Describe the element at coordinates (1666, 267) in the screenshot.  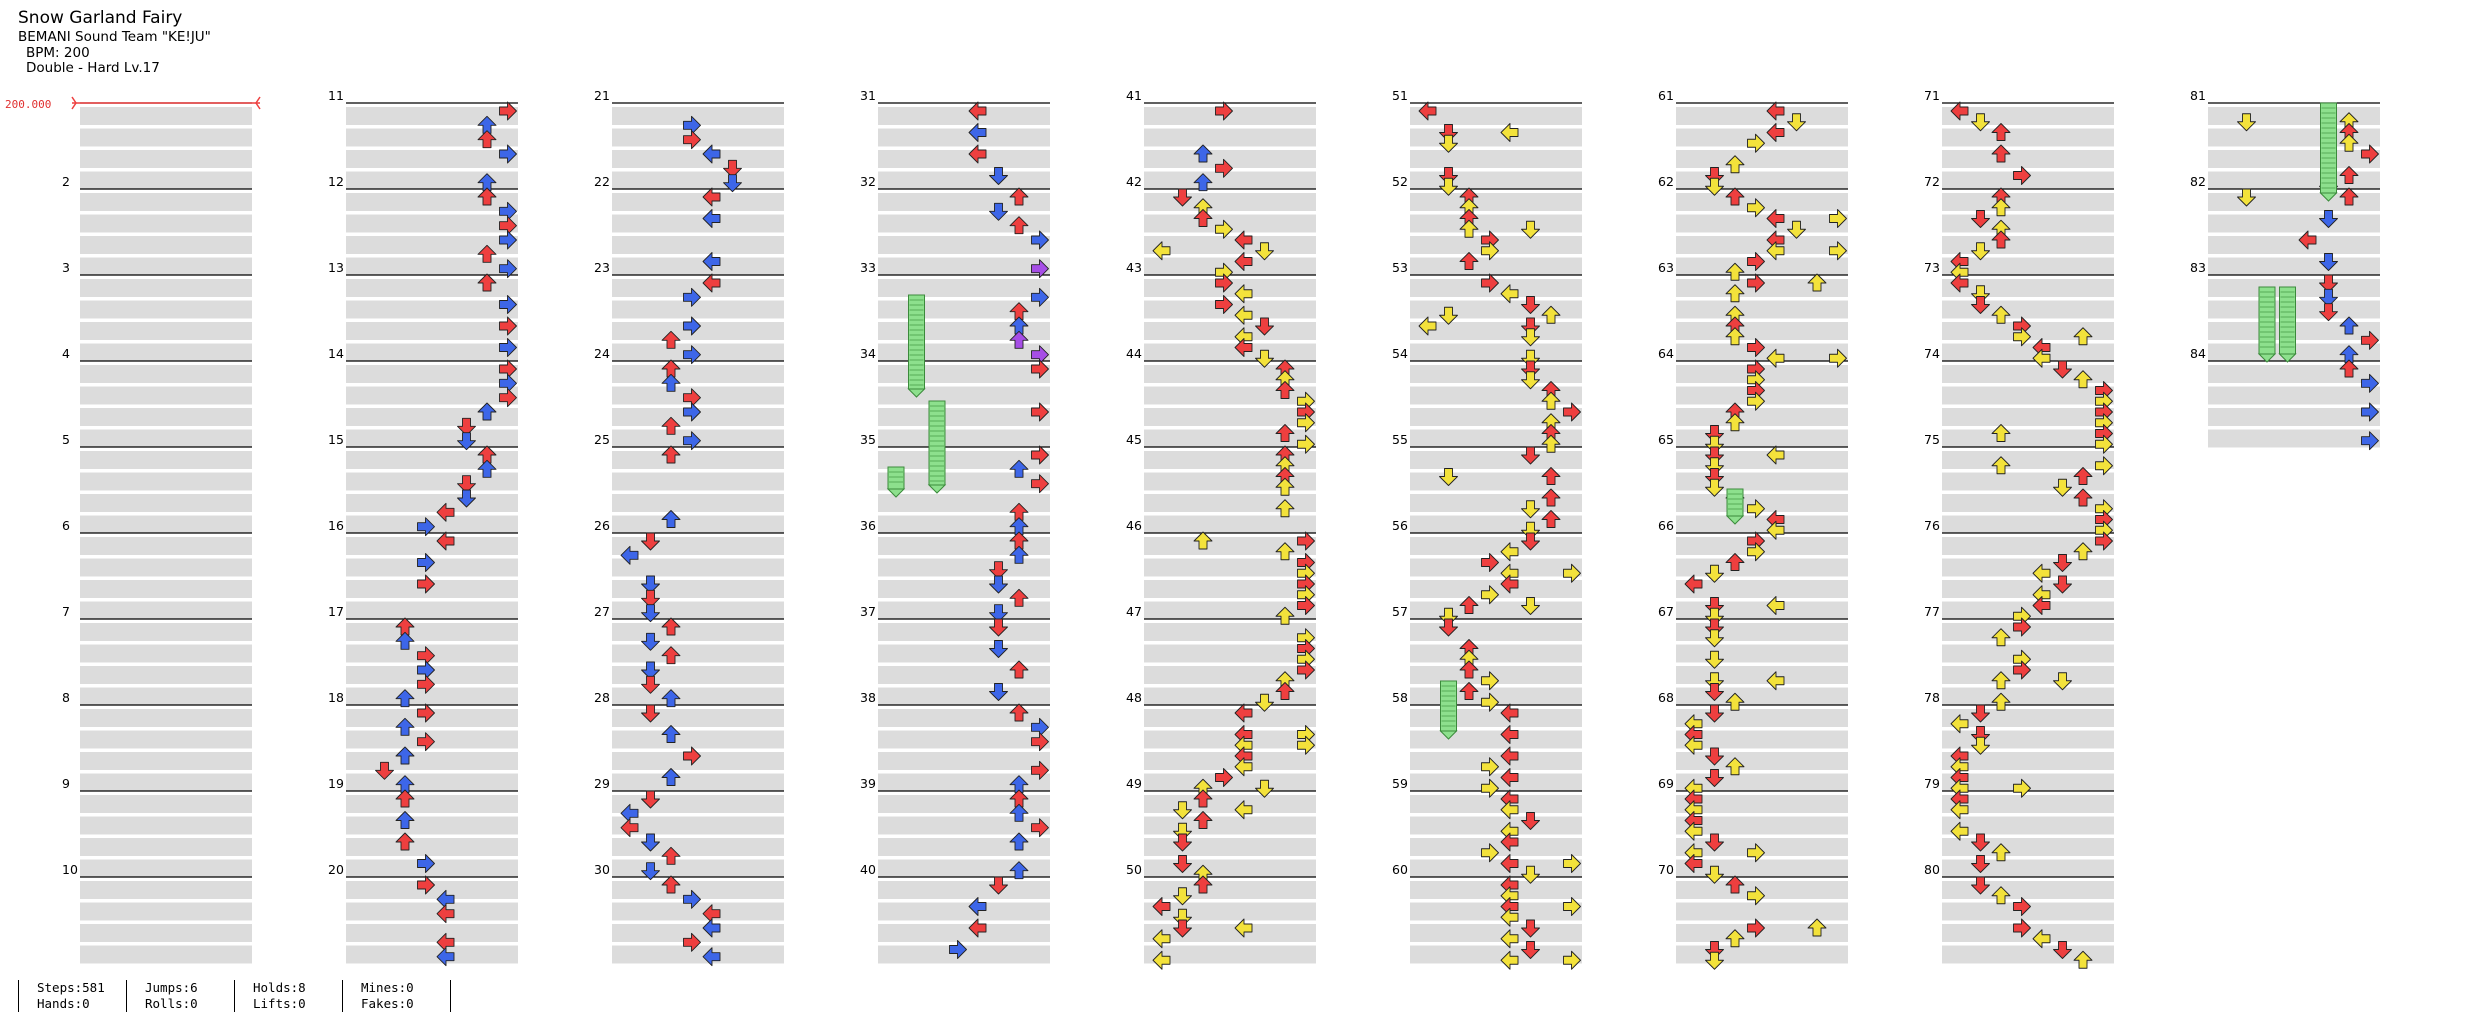
I see `measure-number: 63` at that location.